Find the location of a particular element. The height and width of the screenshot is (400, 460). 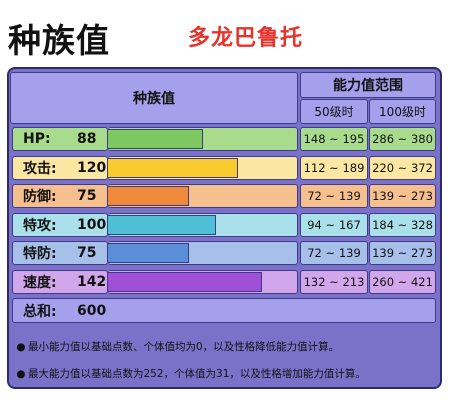

stat-label-cell: 防御: 75 is located at coordinates (60, 196).